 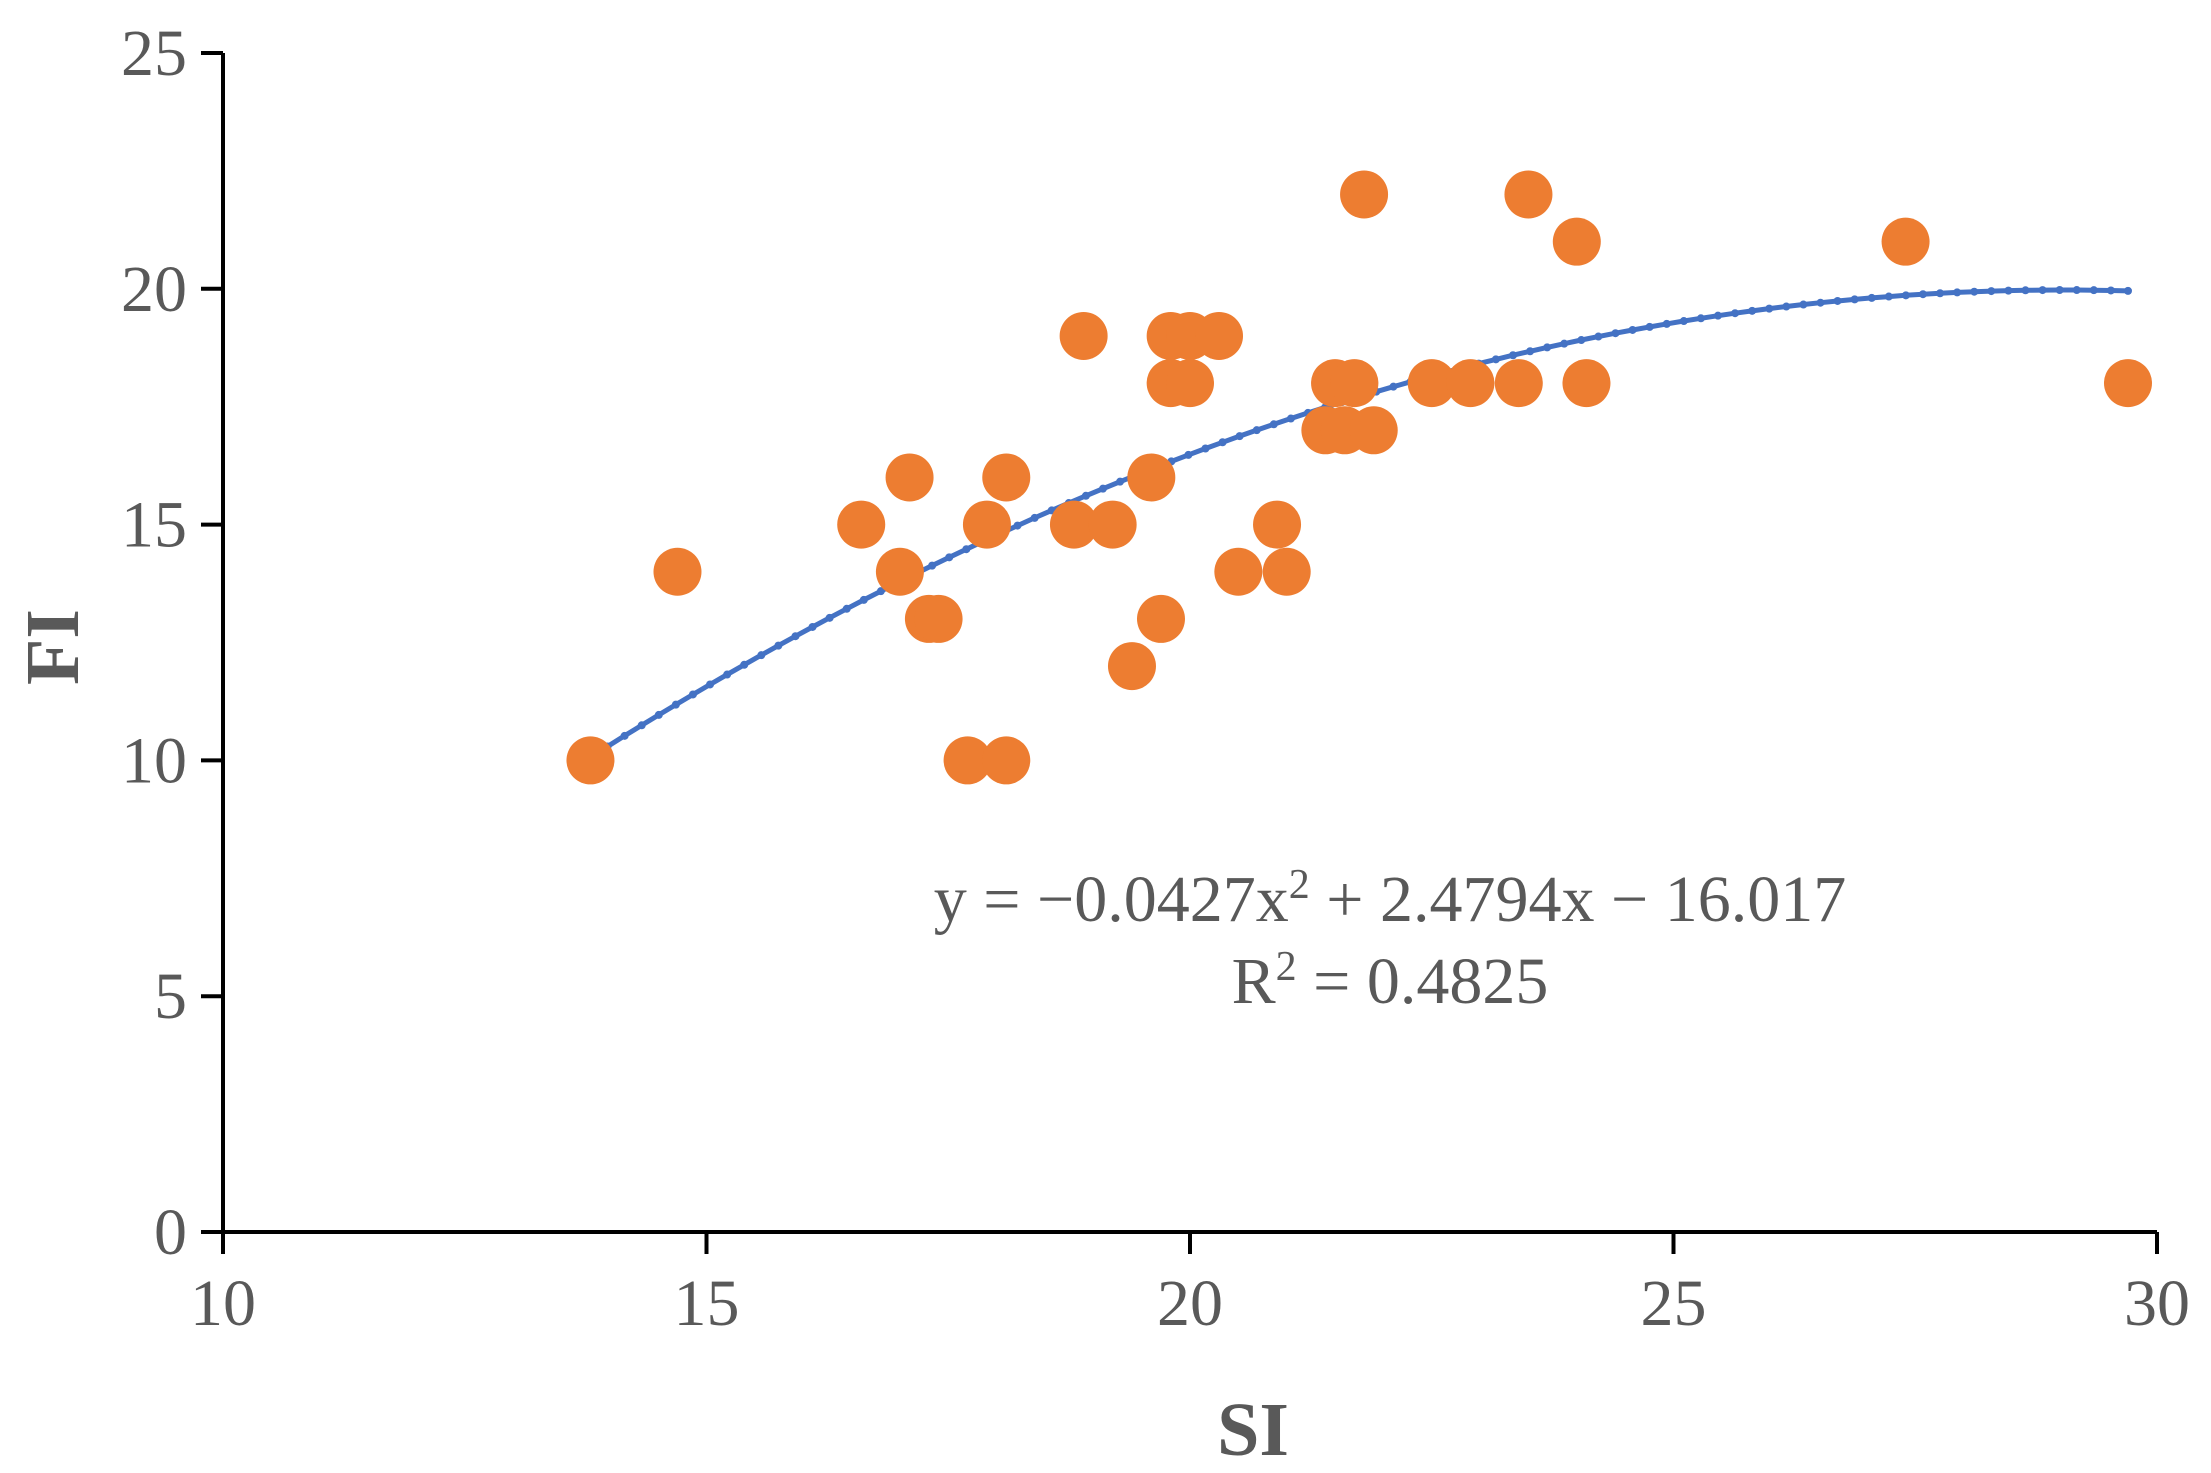 I want to click on r2-superscript: 2, so click(x=1286, y=967).